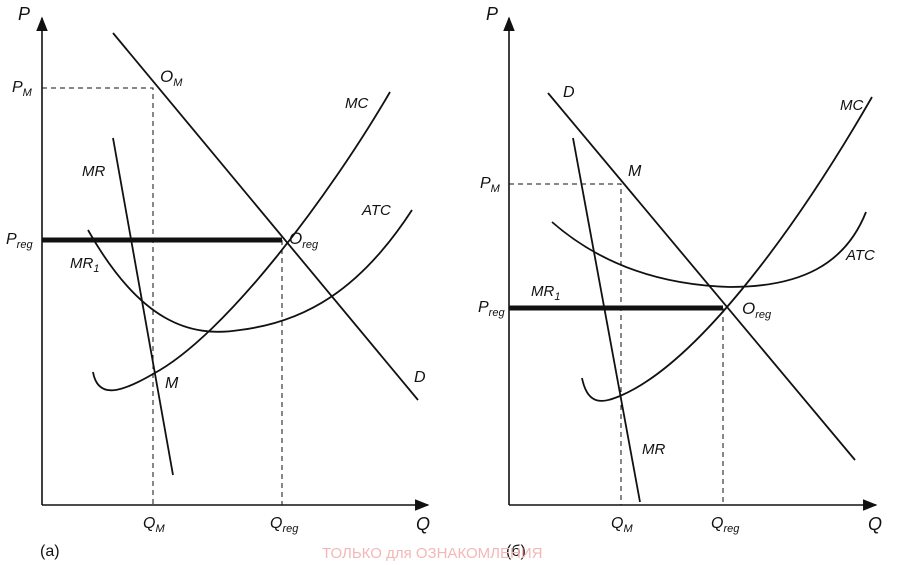 This screenshot has width=900, height=565. What do you see at coordinates (545, 293) in the screenshot?
I see `panel-b-mr1-label: MR1` at bounding box center [545, 293].